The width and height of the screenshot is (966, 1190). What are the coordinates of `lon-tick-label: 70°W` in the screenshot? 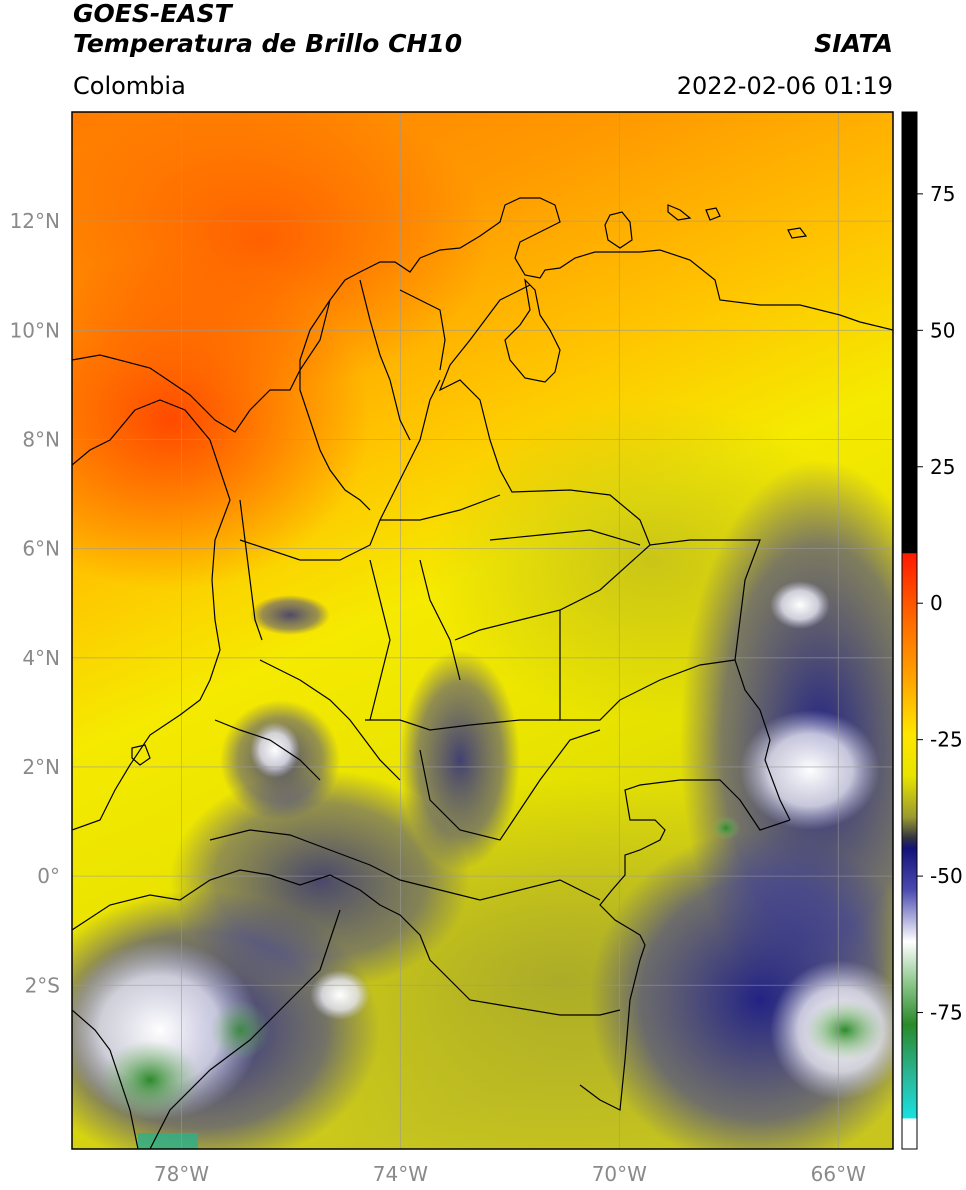 It's located at (619, 1174).